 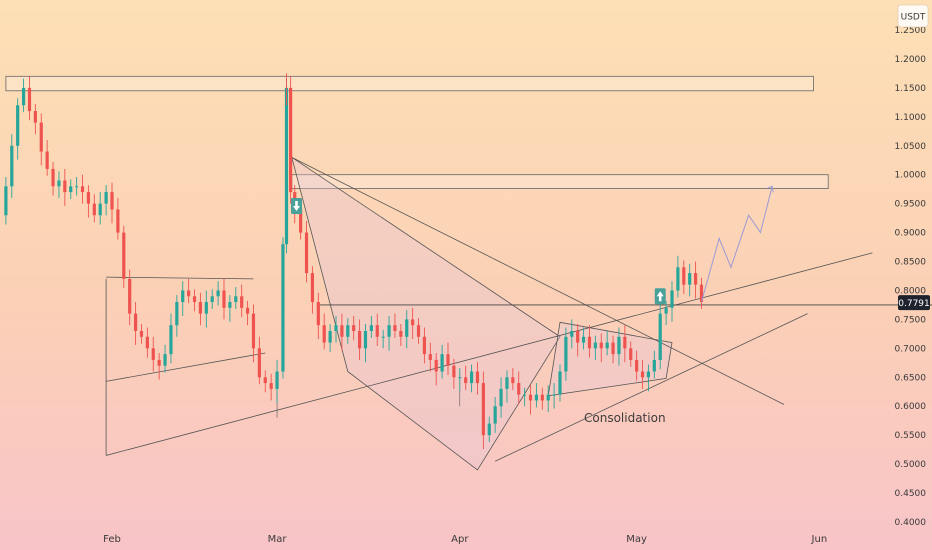 I want to click on currency-label: USDT, so click(x=913, y=18).